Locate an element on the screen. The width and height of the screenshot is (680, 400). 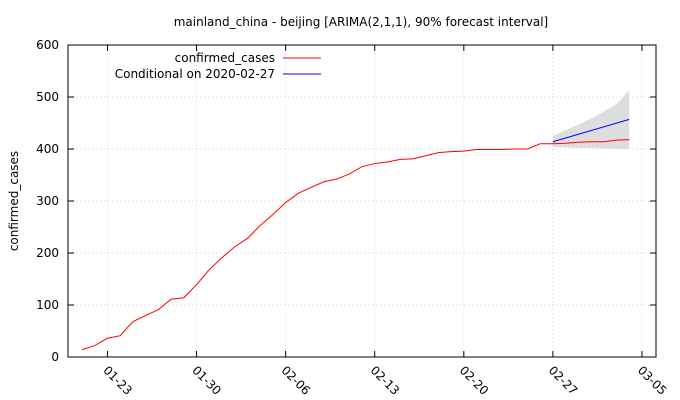
y-tick-label: 400 is located at coordinates (47, 149).